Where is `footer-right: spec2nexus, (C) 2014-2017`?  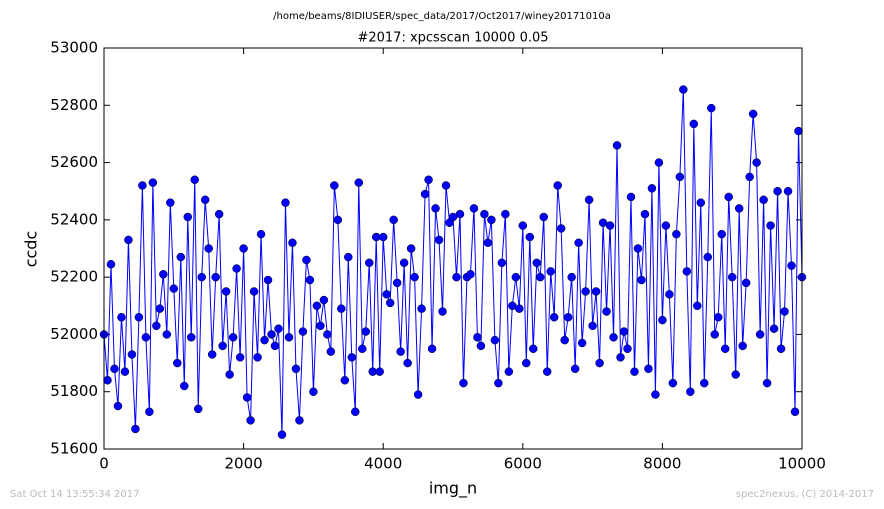 footer-right: spec2nexus, (C) 2014-2017 is located at coordinates (805, 494).